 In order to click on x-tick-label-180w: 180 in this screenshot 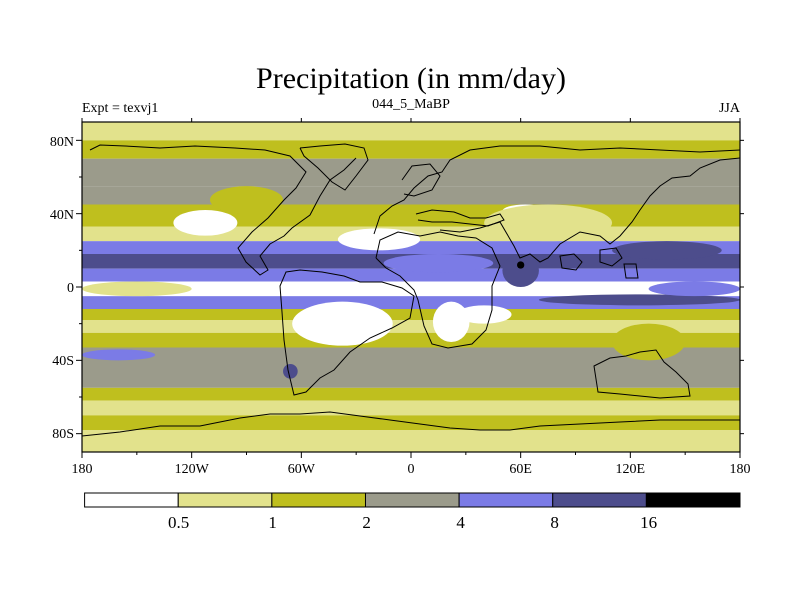, I will do `click(82, 469)`.